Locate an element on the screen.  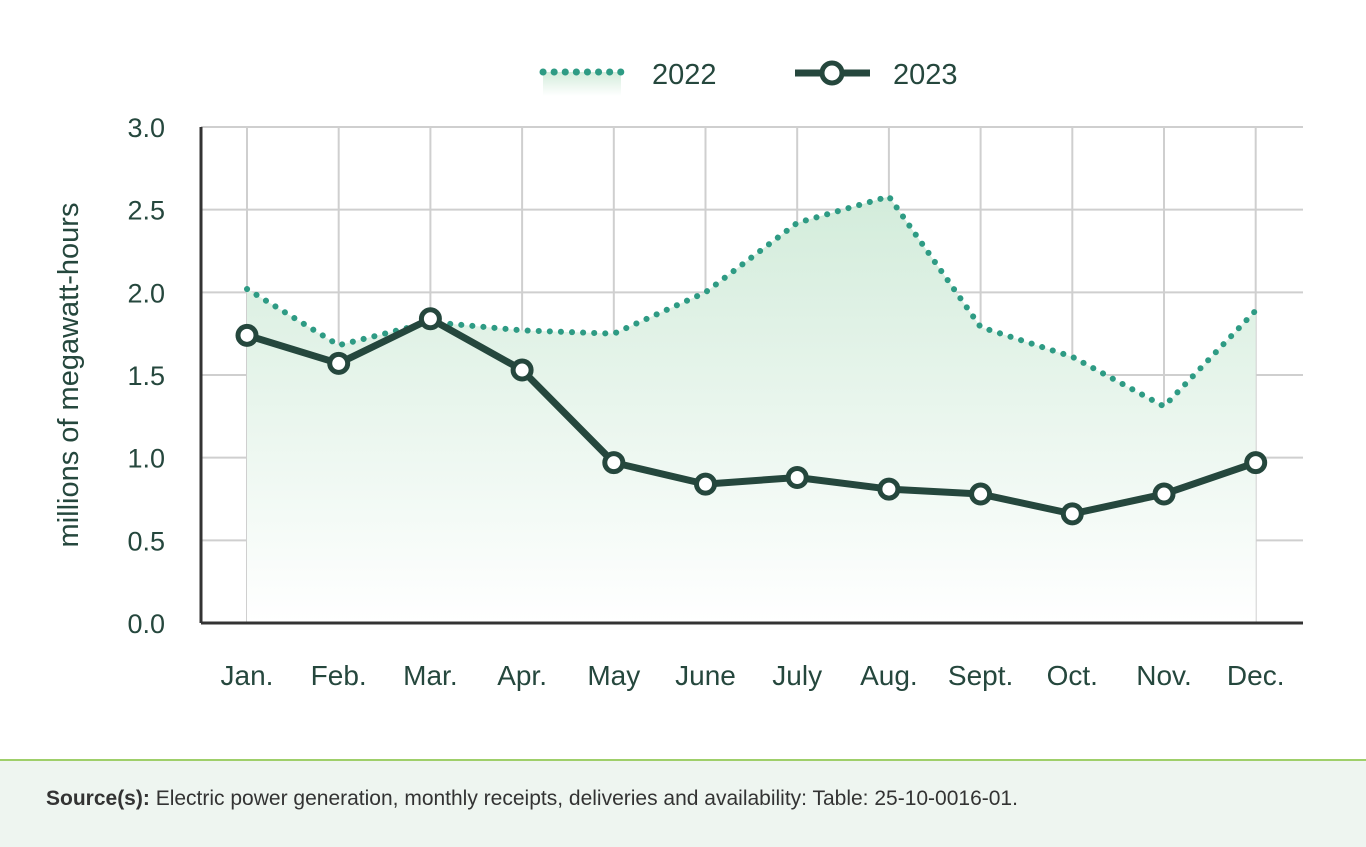
legend-2022-swatch-fill is located at coordinates (582, 84).